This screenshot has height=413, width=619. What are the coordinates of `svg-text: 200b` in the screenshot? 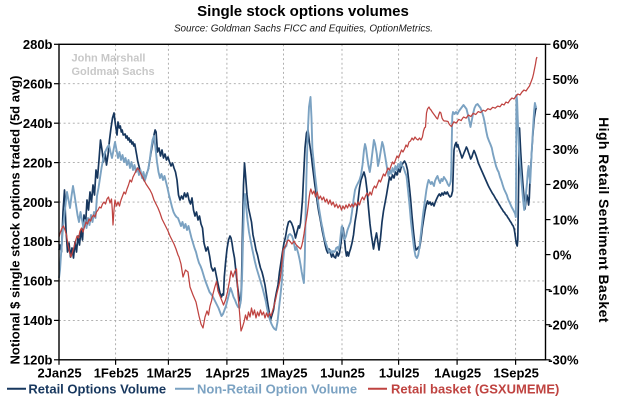 It's located at (38, 202).